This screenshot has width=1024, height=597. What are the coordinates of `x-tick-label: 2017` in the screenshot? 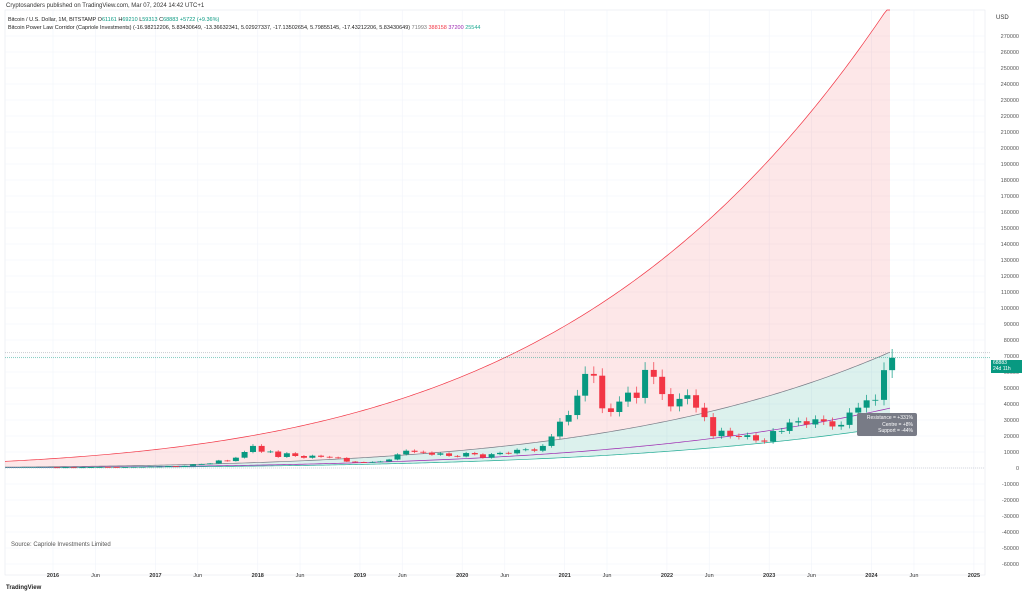 It's located at (155, 576).